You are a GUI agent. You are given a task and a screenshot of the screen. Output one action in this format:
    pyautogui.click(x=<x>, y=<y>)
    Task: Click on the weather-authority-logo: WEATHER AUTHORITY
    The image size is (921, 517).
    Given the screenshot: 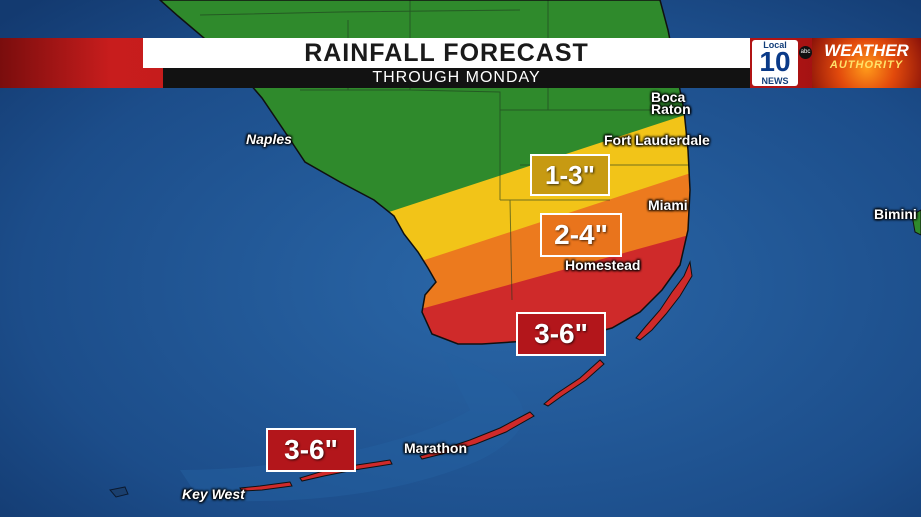 What is the action you would take?
    pyautogui.click(x=866, y=63)
    